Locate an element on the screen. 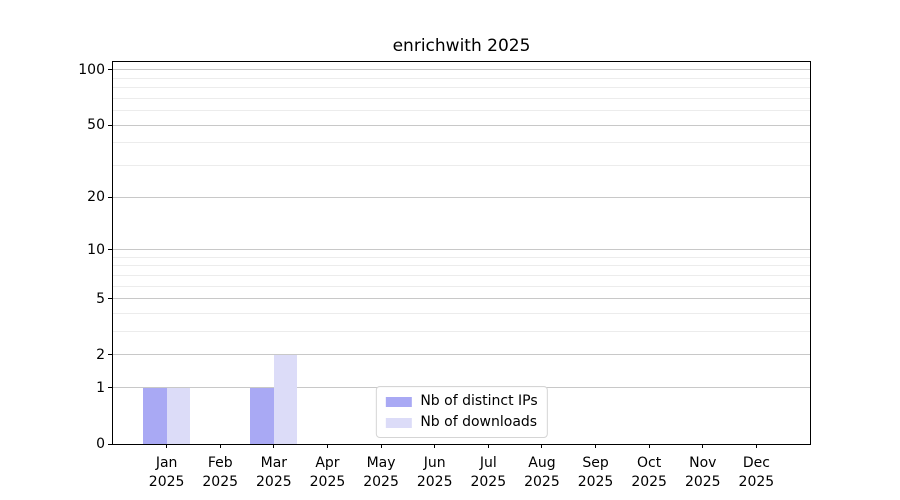 The height and width of the screenshot is (500, 900). legend-label-distinct-ips: Nb of distinct IPs is located at coordinates (479, 401).